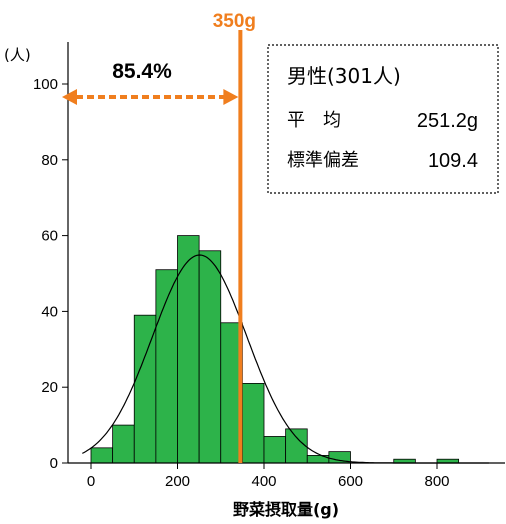  Describe the element at coordinates (69, 97) in the screenshot. I see `percent-arrow-left-head` at that location.